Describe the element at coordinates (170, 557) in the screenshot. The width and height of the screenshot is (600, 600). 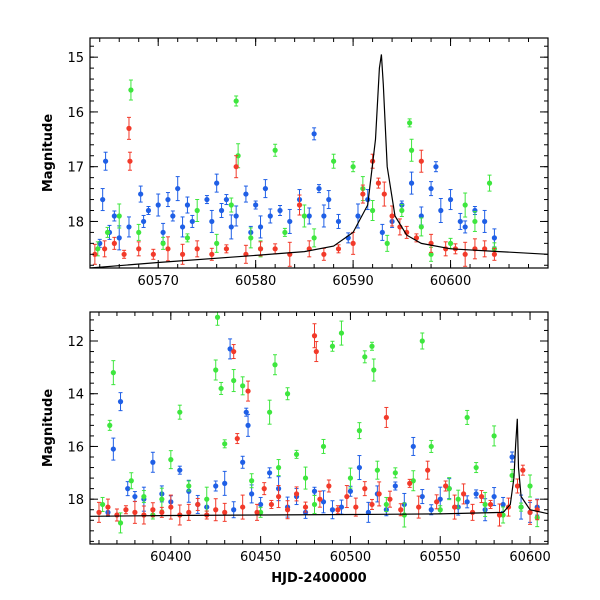
I see `x-tick-label: 60400` at that location.